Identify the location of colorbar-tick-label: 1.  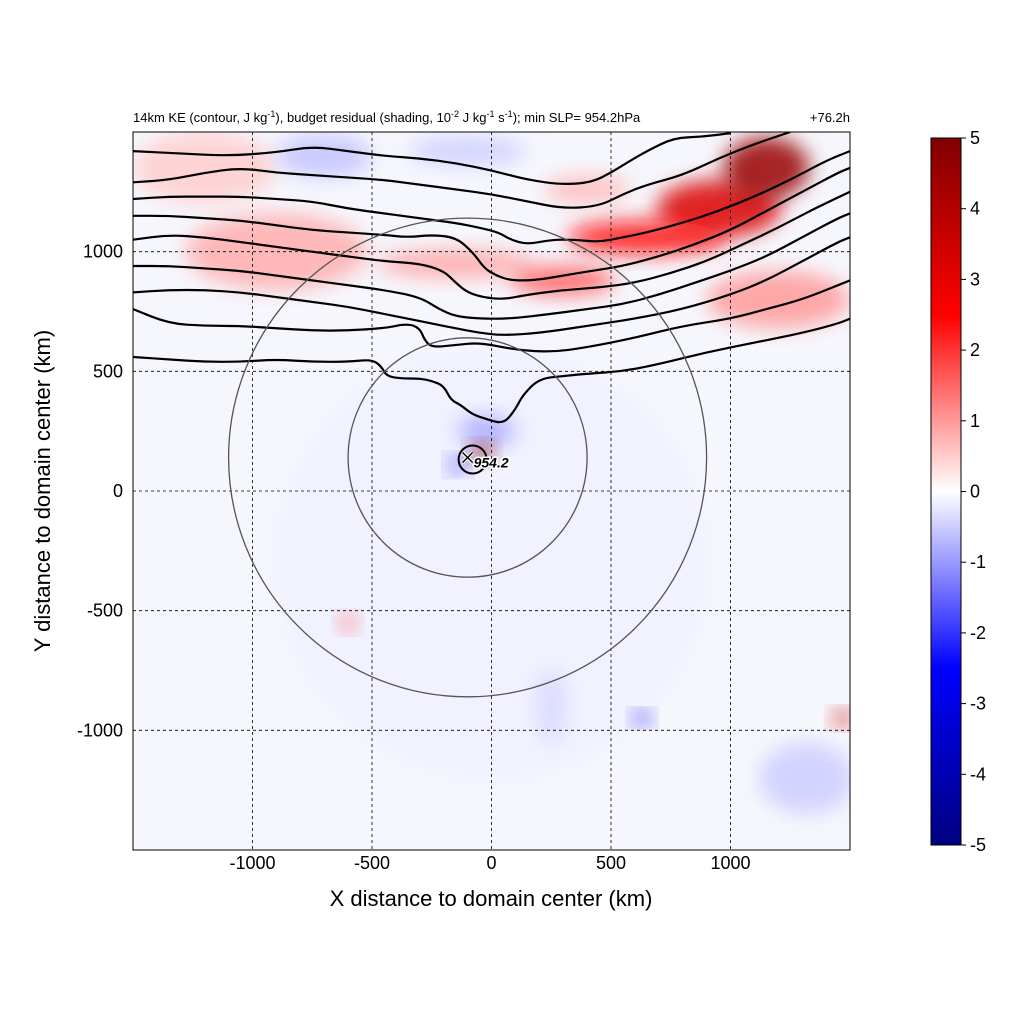
(975, 421).